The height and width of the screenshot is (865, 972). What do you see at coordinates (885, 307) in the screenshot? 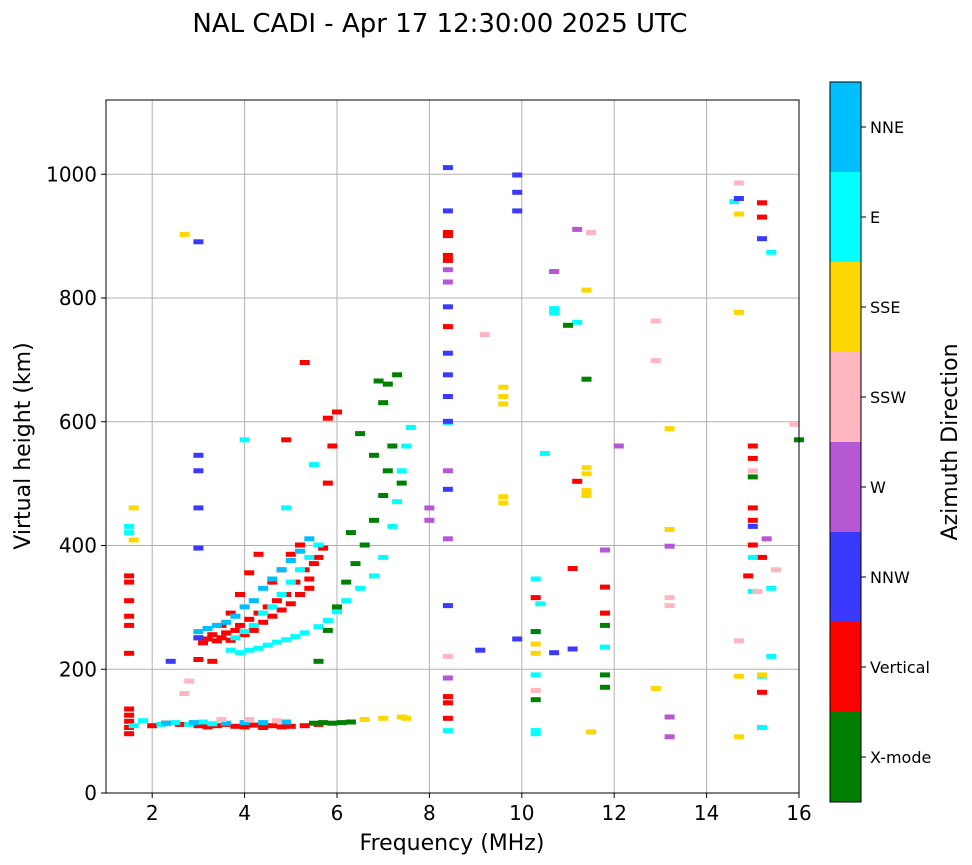
I see `colorbar-tick-label: SSE` at bounding box center [885, 307].